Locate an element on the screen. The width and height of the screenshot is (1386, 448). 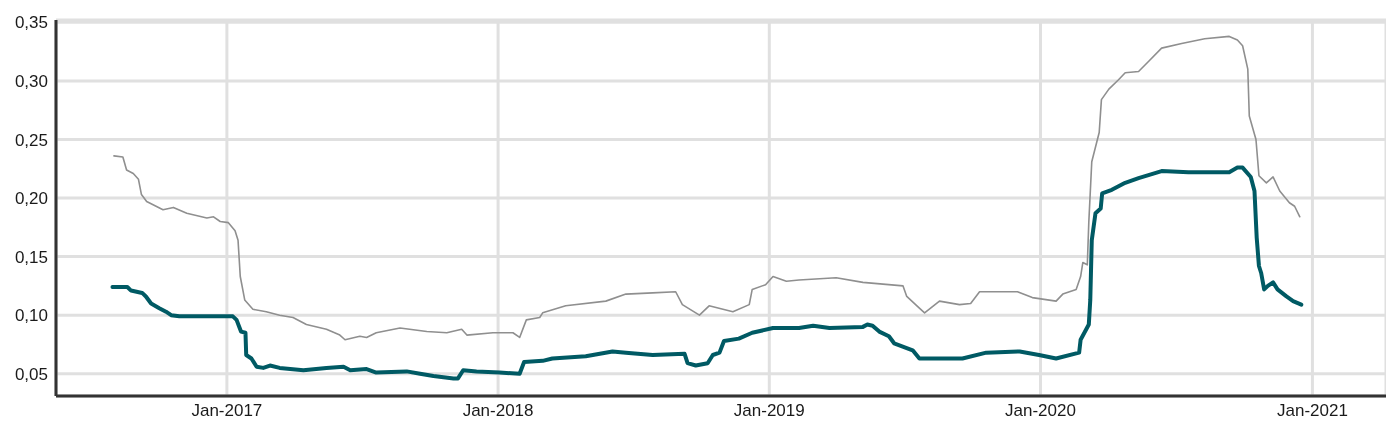
x-tick-label: Jan-2017 is located at coordinates (227, 411).